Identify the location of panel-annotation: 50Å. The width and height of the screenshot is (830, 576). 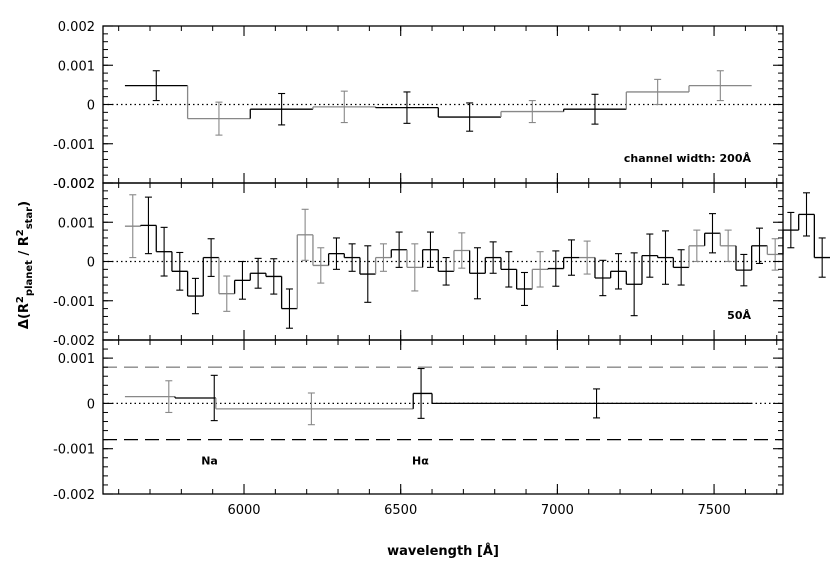
(739, 315).